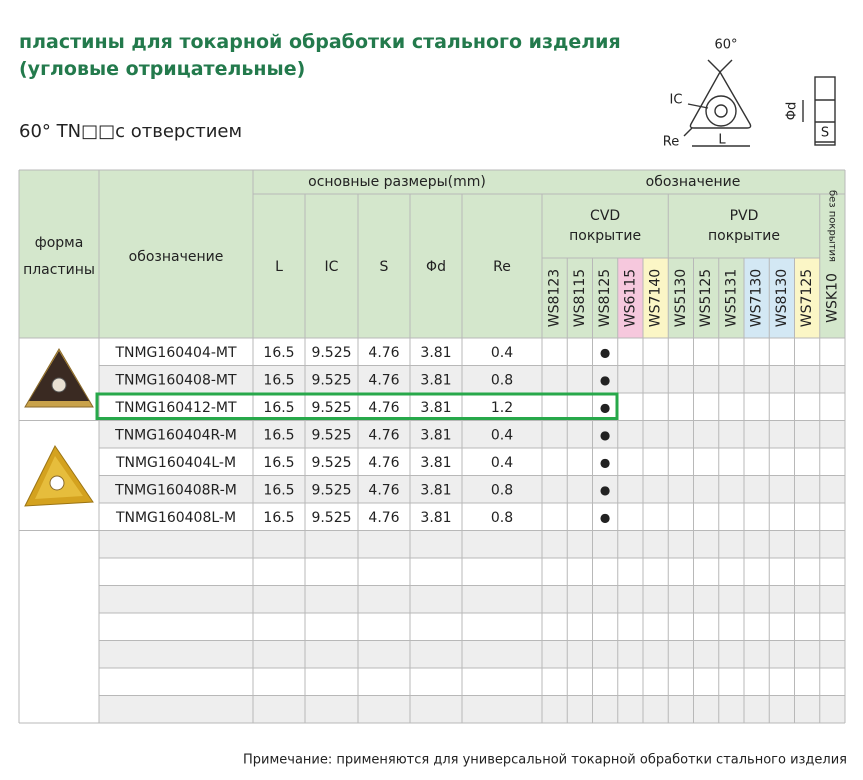 The width and height of the screenshot is (863, 780). What do you see at coordinates (725, 45) in the screenshot?
I see `diagram-label: 60°` at bounding box center [725, 45].